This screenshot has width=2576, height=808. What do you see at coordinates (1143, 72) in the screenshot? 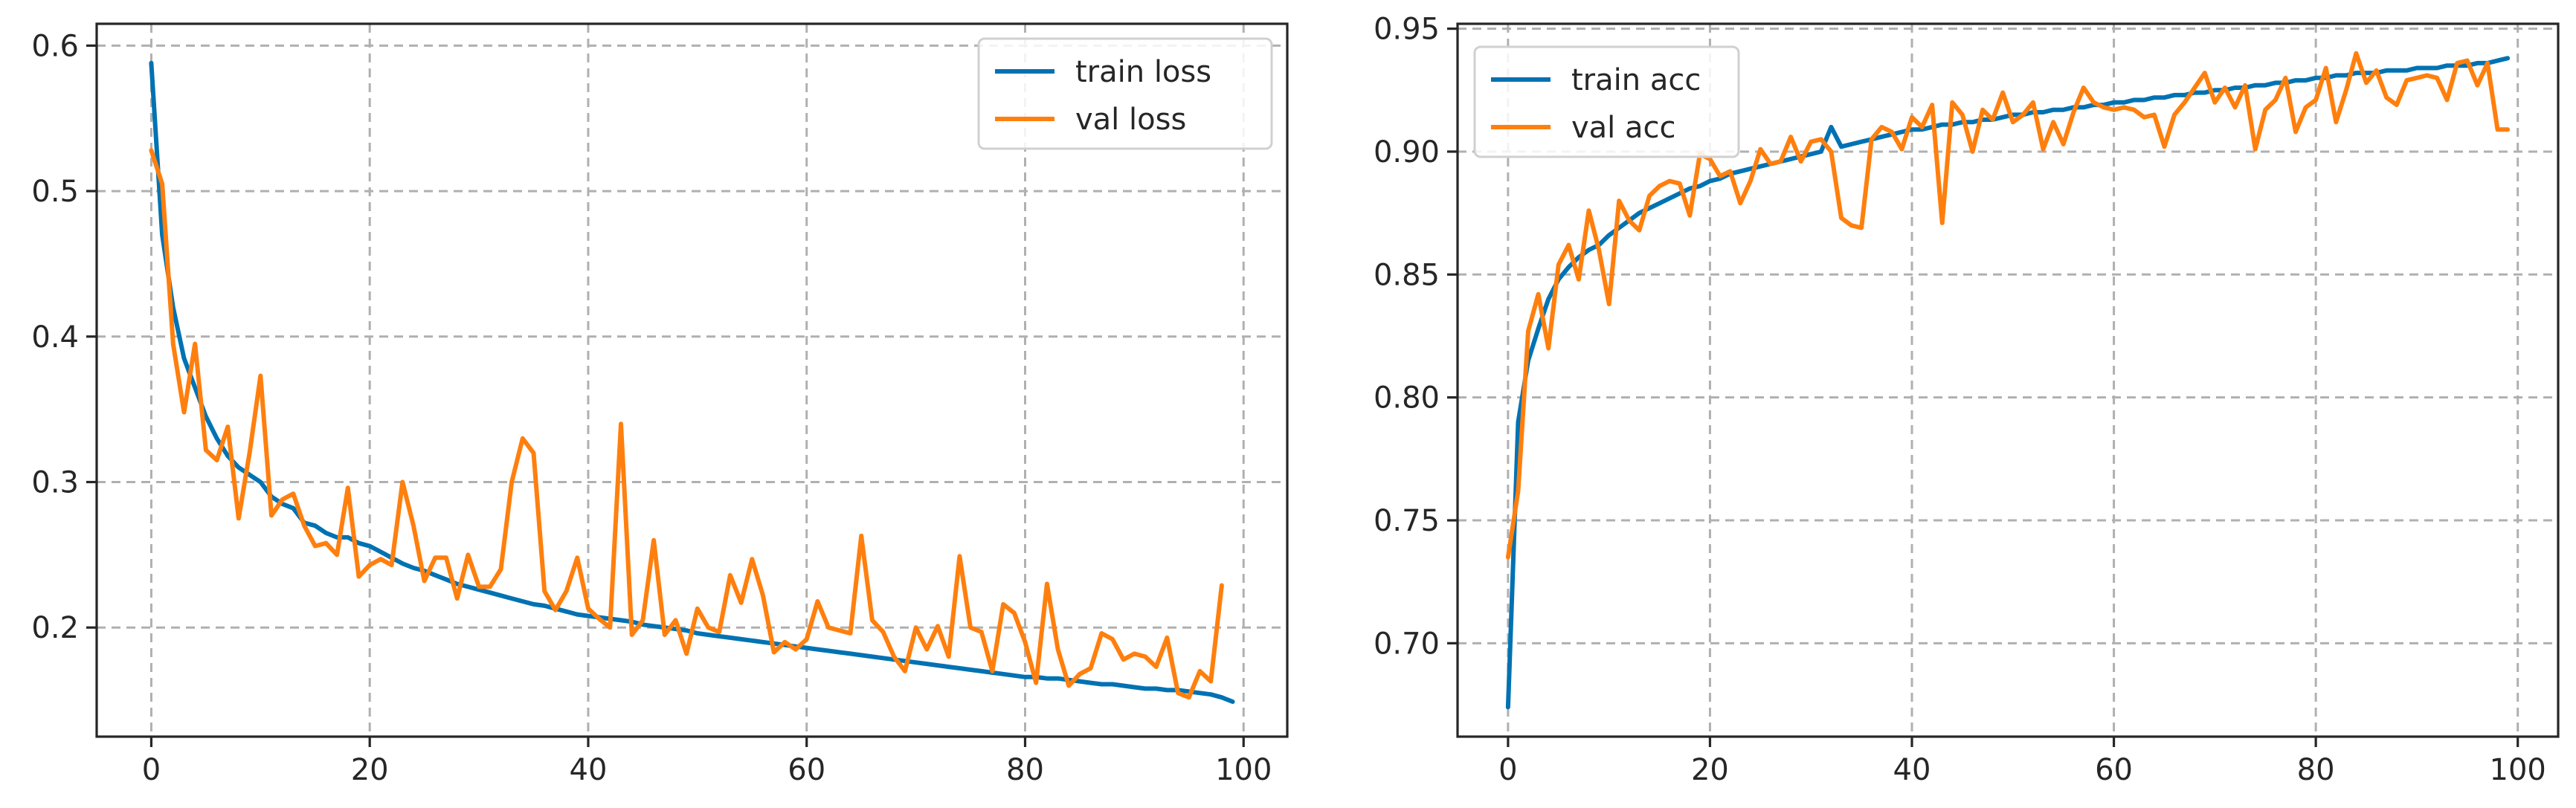
I see `loss-legend-label-train-loss: train loss` at bounding box center [1143, 72].